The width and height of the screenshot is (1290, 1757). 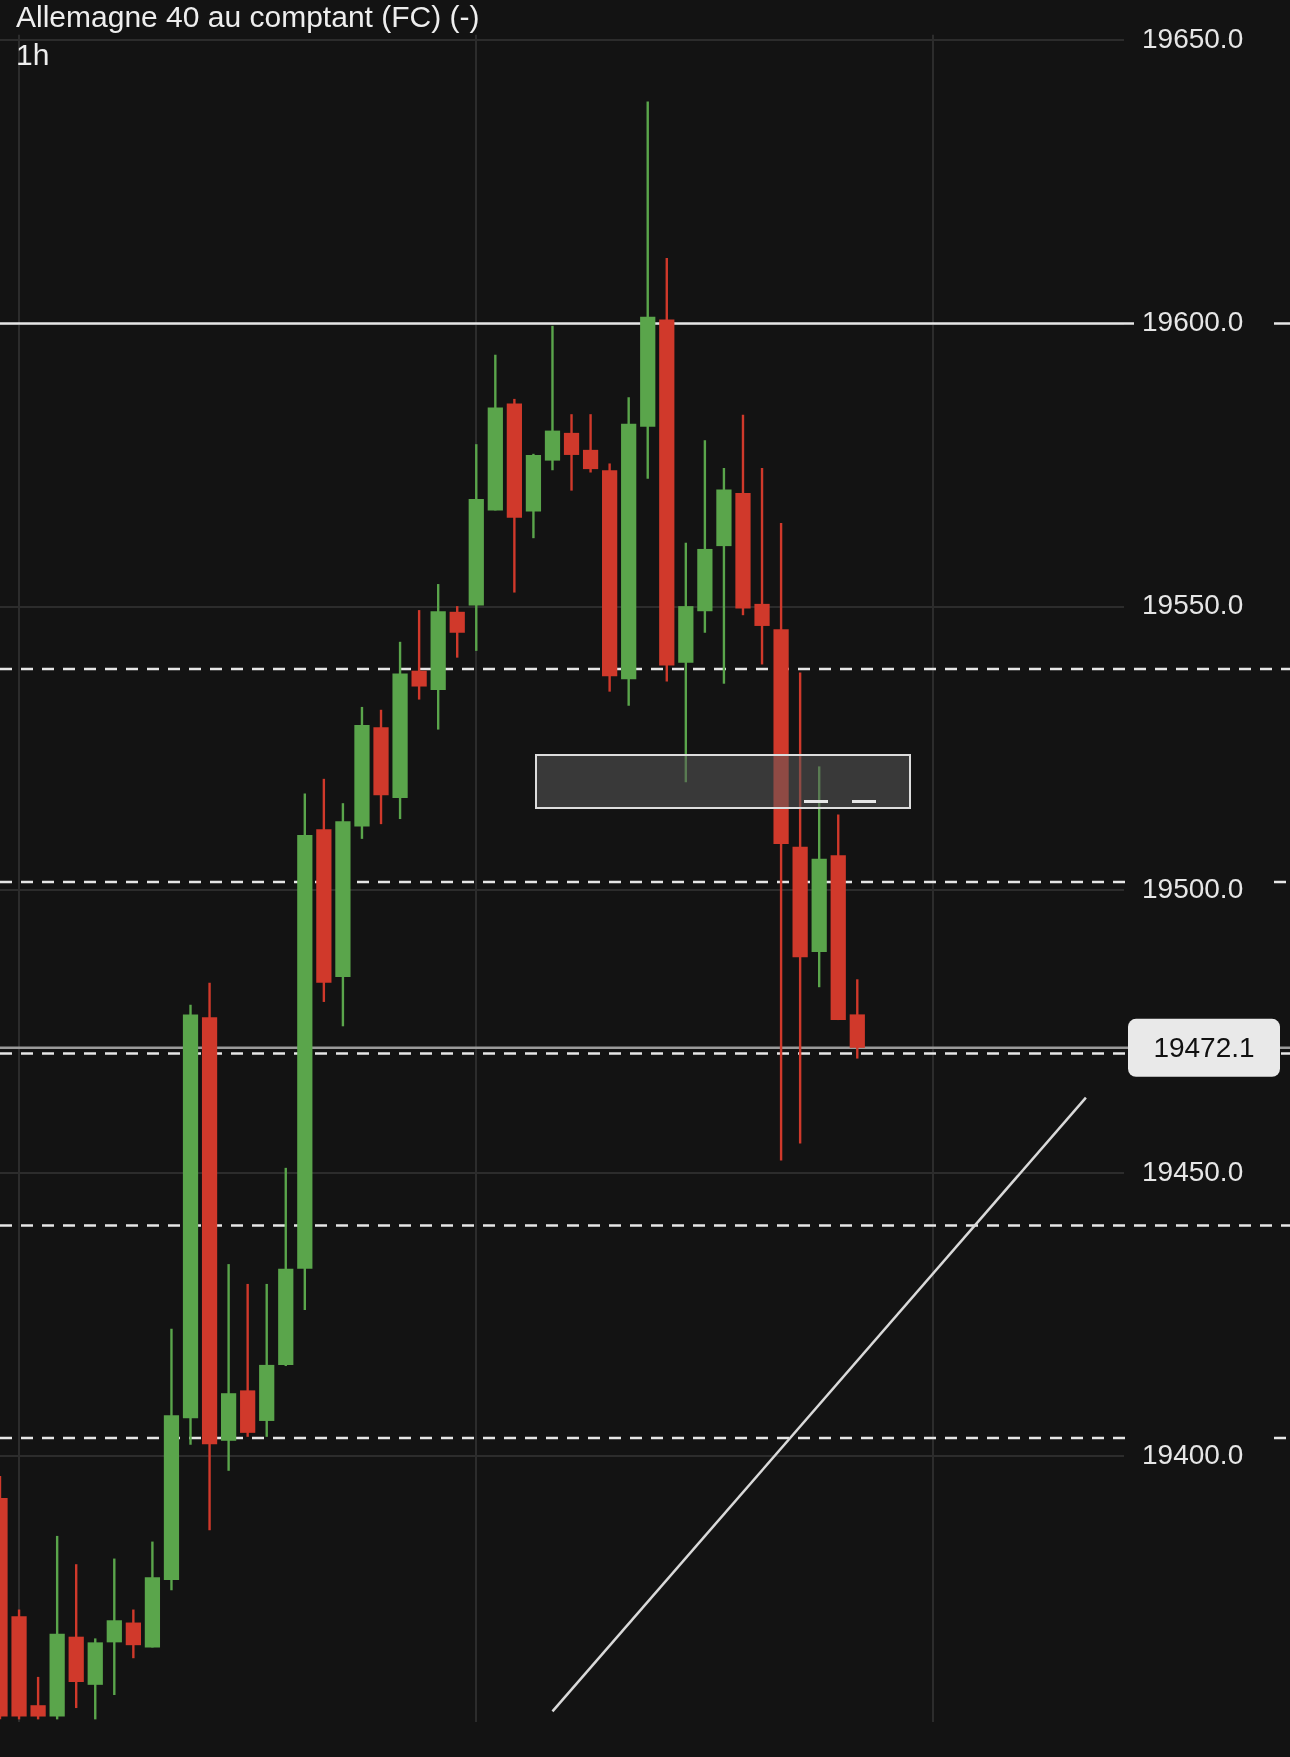 What do you see at coordinates (1193, 605) in the screenshot?
I see `y-tick-label: 19550.0` at bounding box center [1193, 605].